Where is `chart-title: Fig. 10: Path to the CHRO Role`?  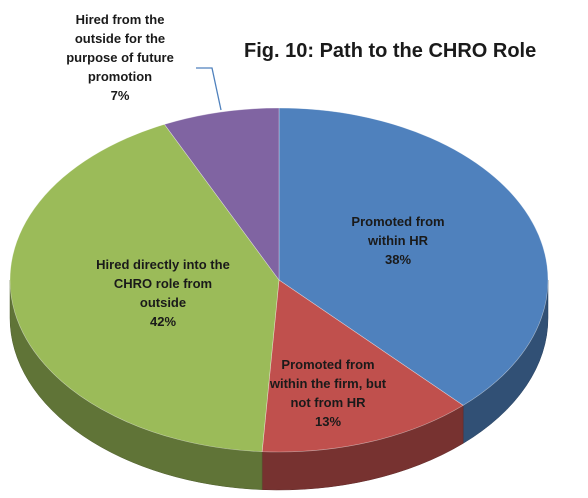
chart-title: Fig. 10: Path to the CHRO Role is located at coordinates (390, 51).